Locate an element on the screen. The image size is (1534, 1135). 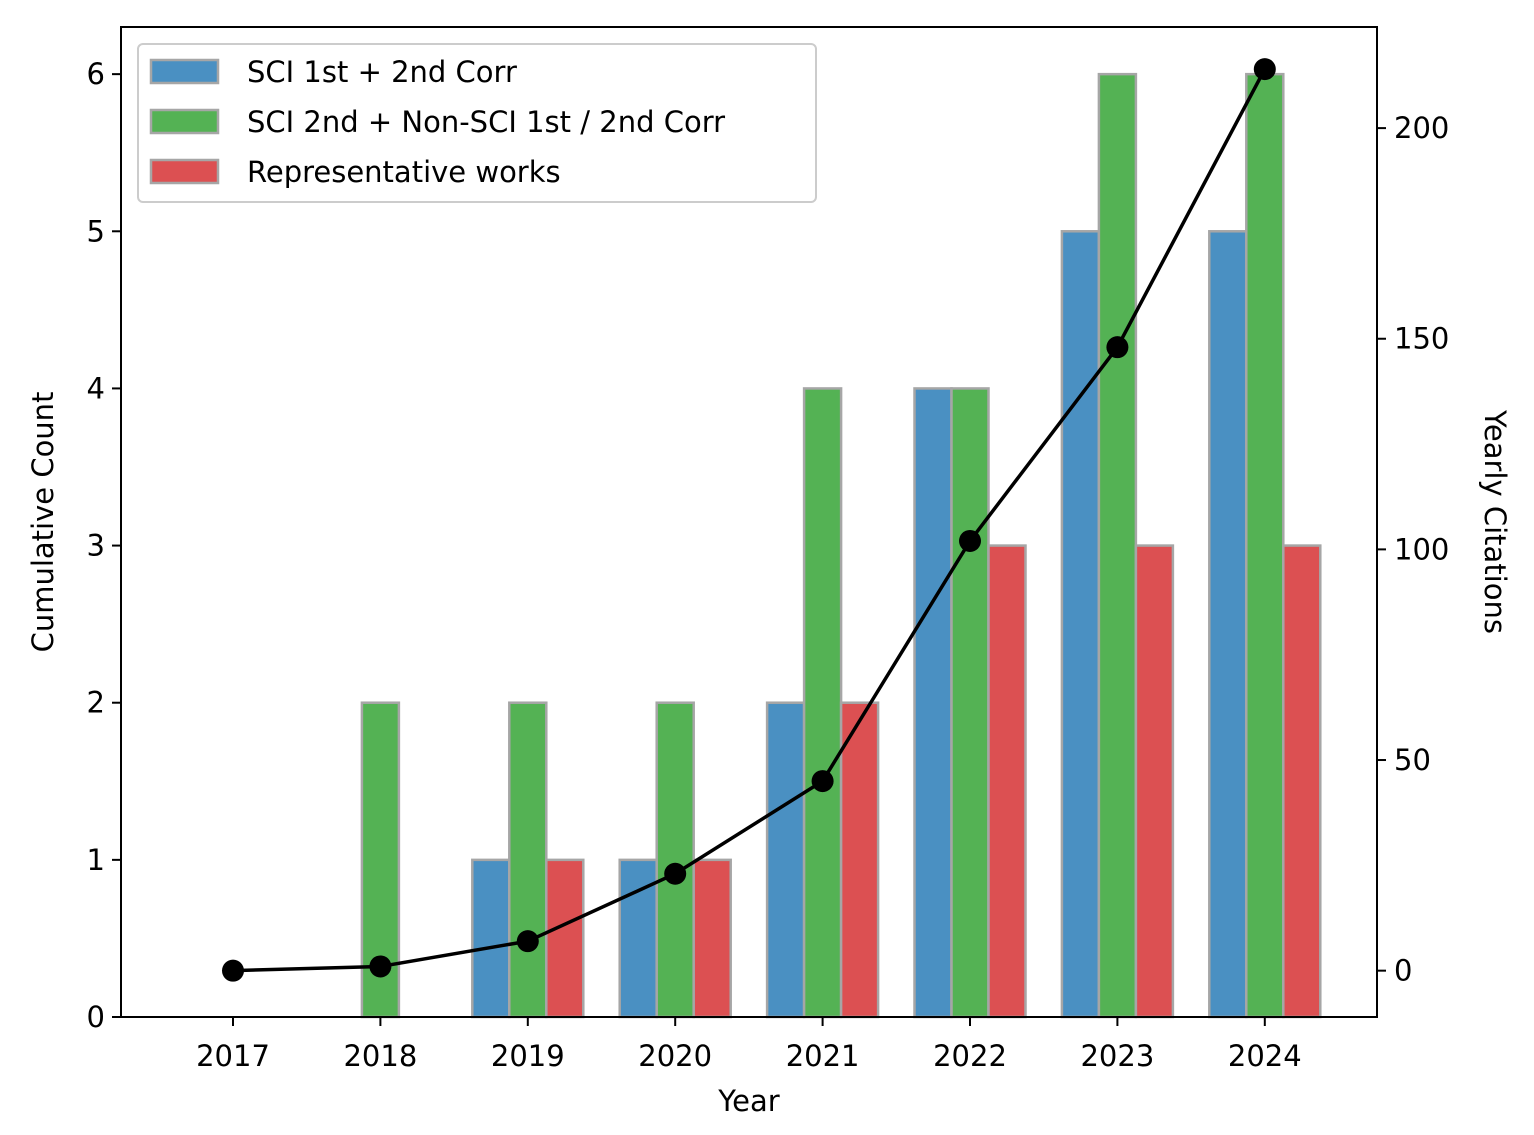
legend-label-2: SCI 2nd + Non-SCI 1st / 2nd Corr is located at coordinates (486, 122).